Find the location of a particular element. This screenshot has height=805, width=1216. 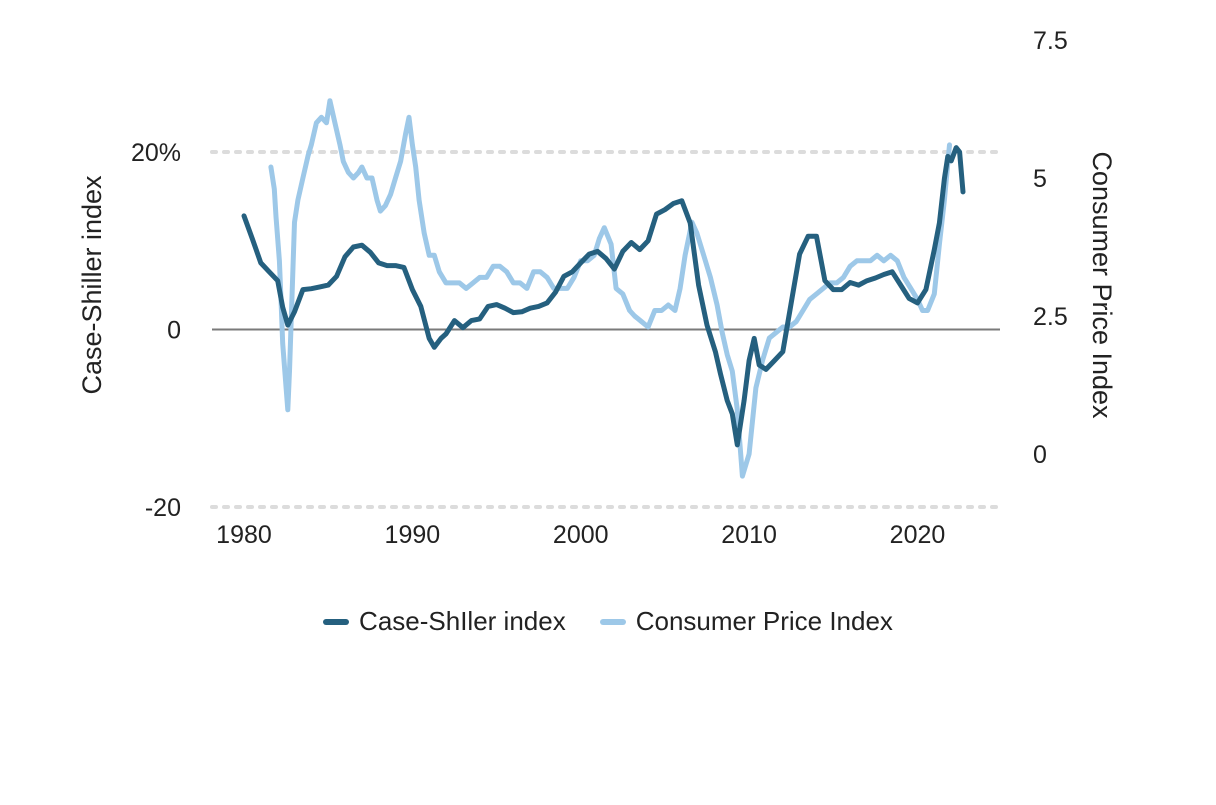

x-tick-label: 1990 is located at coordinates (413, 535).